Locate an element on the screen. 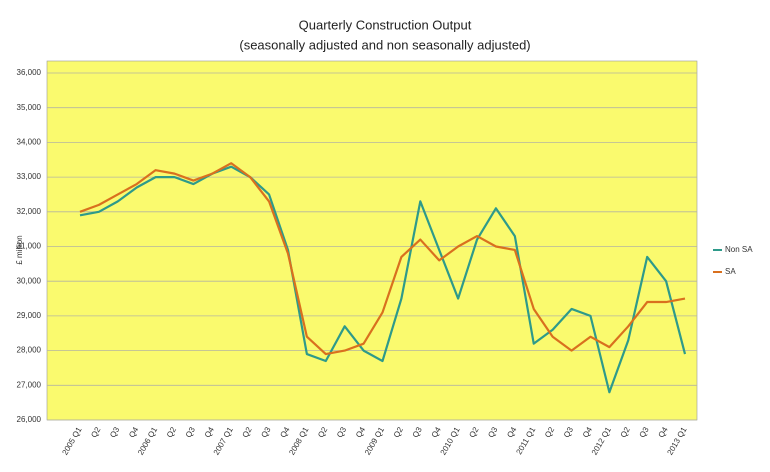  y-tick-label: 36,000 is located at coordinates (29, 72).